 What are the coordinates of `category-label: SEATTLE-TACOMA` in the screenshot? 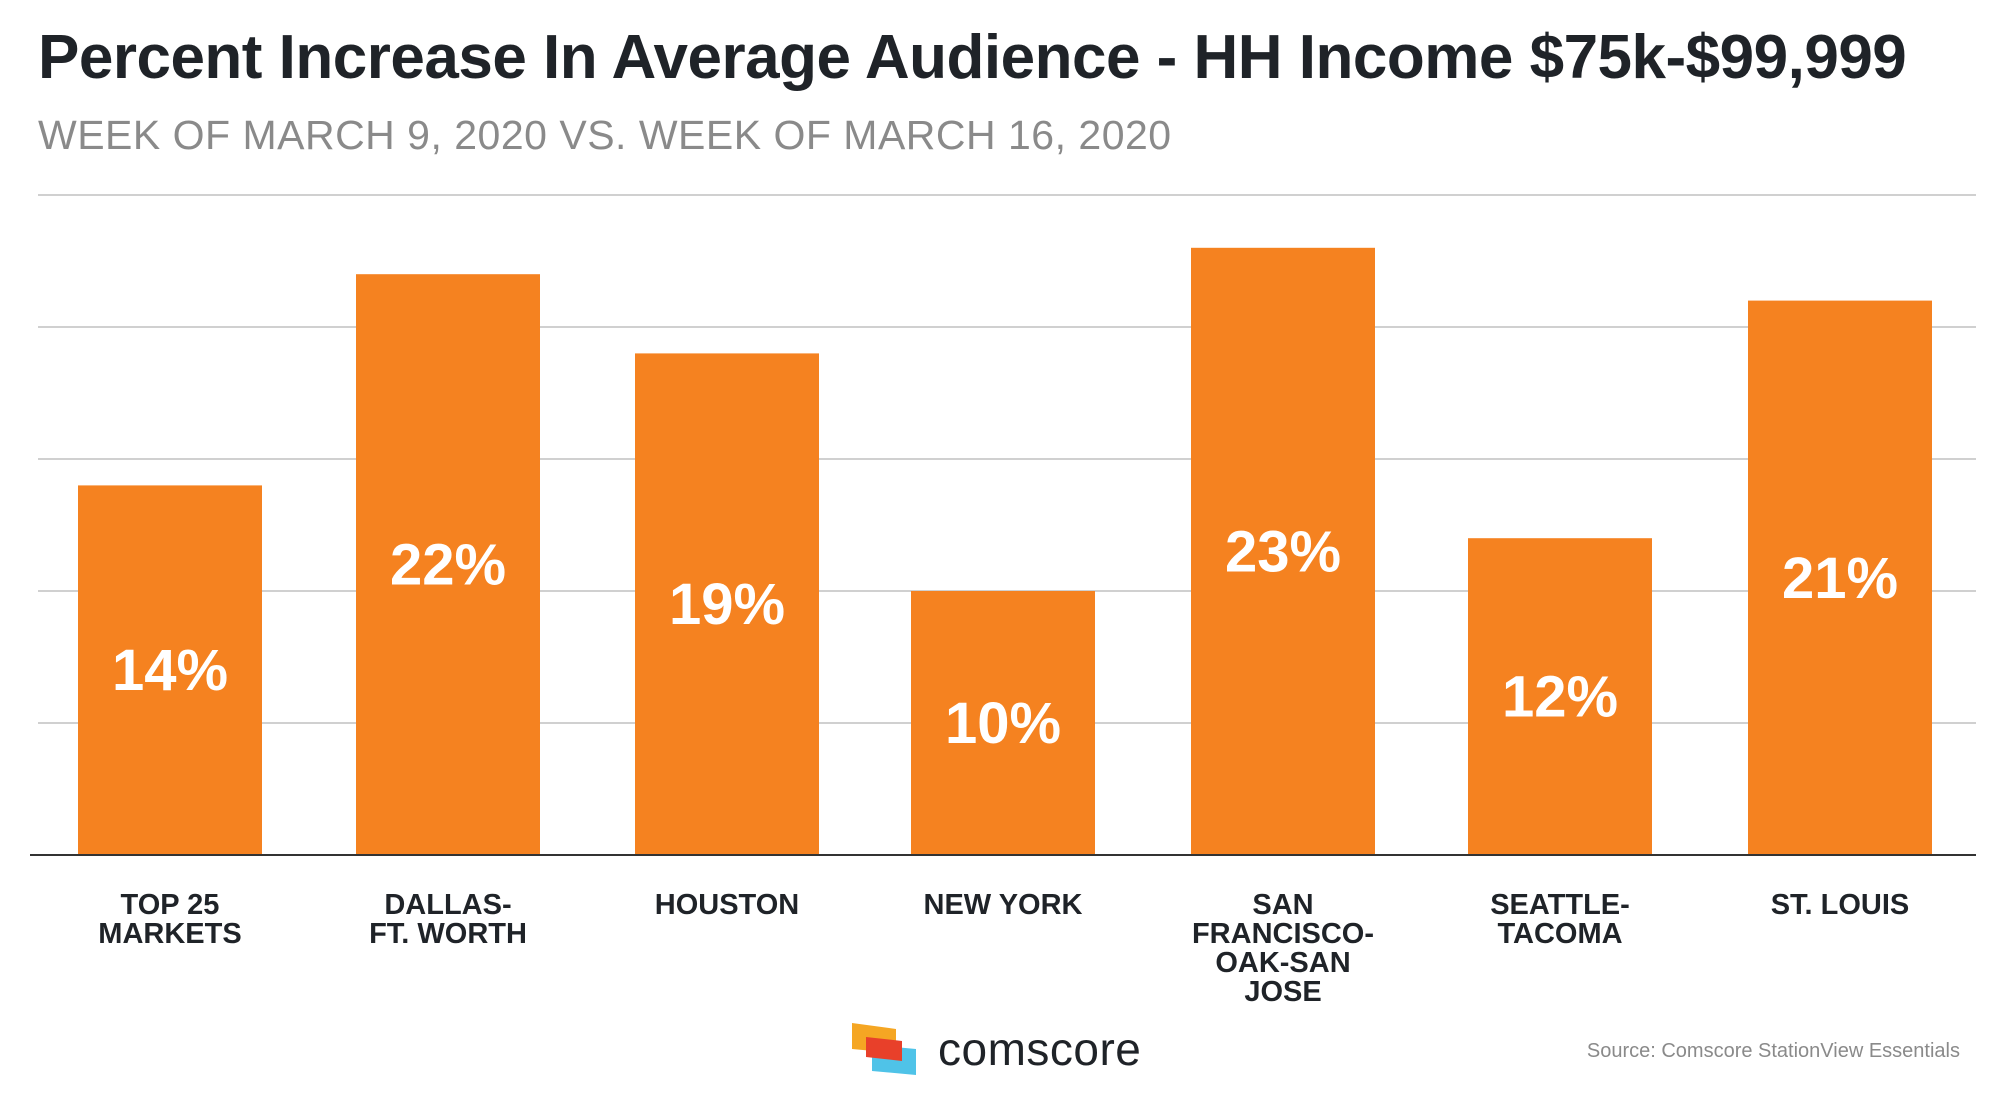 It's located at (1560, 919).